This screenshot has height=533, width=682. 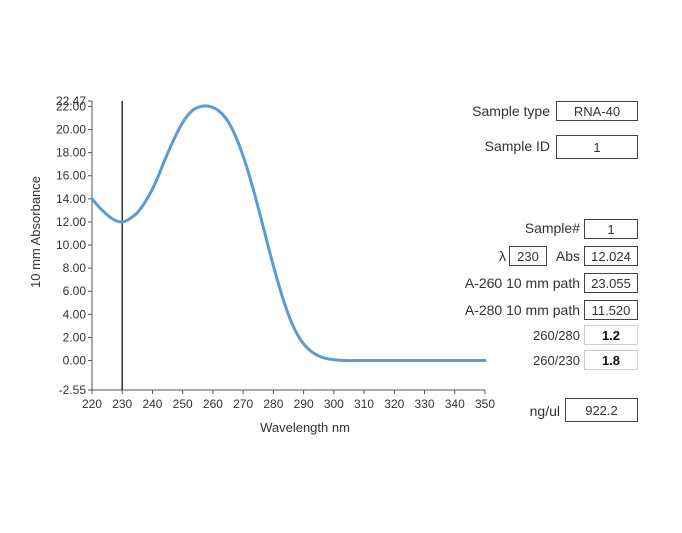 What do you see at coordinates (334, 404) in the screenshot?
I see `x-tick-label: 300` at bounding box center [334, 404].